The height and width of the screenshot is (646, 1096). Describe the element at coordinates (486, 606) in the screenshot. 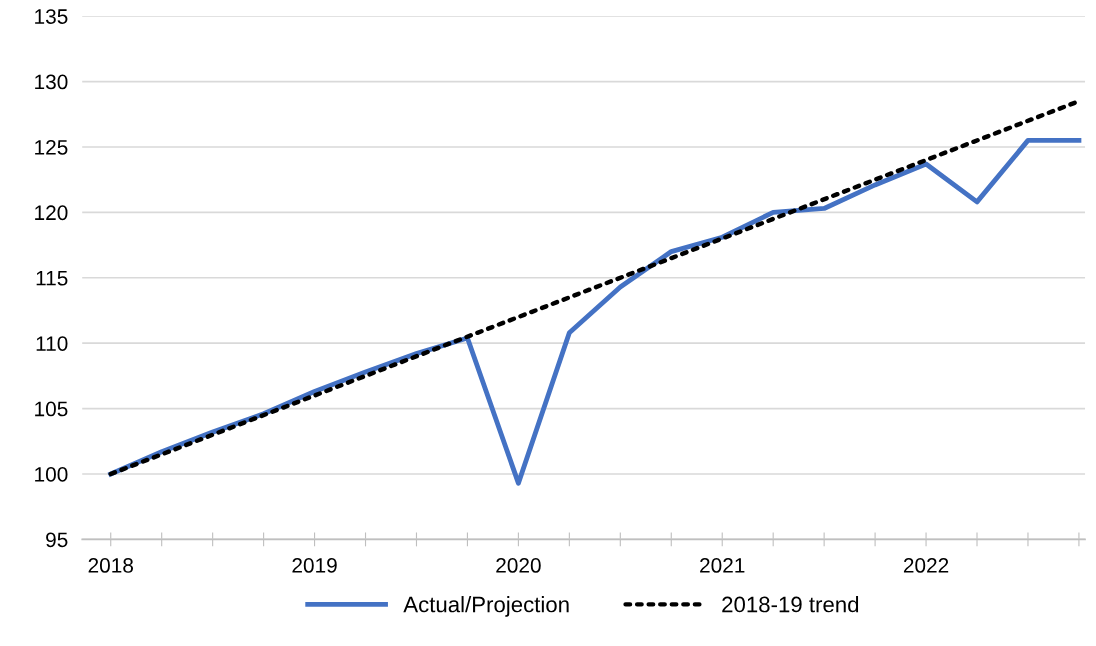

I see `legend-label: Actual/Projection` at that location.